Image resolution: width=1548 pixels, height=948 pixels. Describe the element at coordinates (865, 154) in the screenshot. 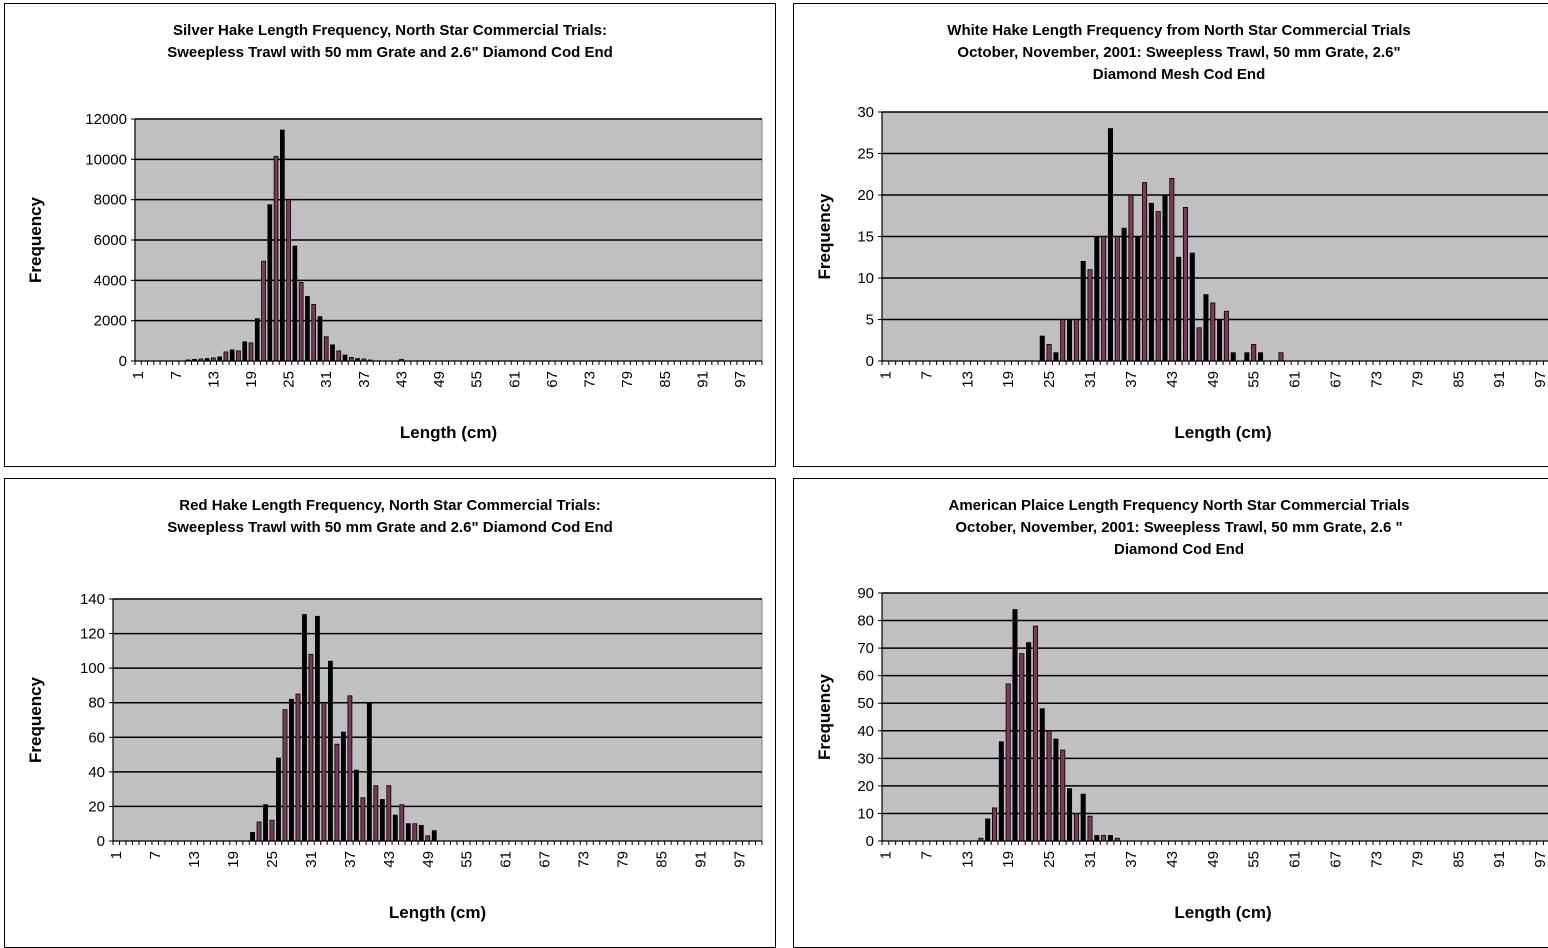

I see `y-tick-label: 25` at that location.